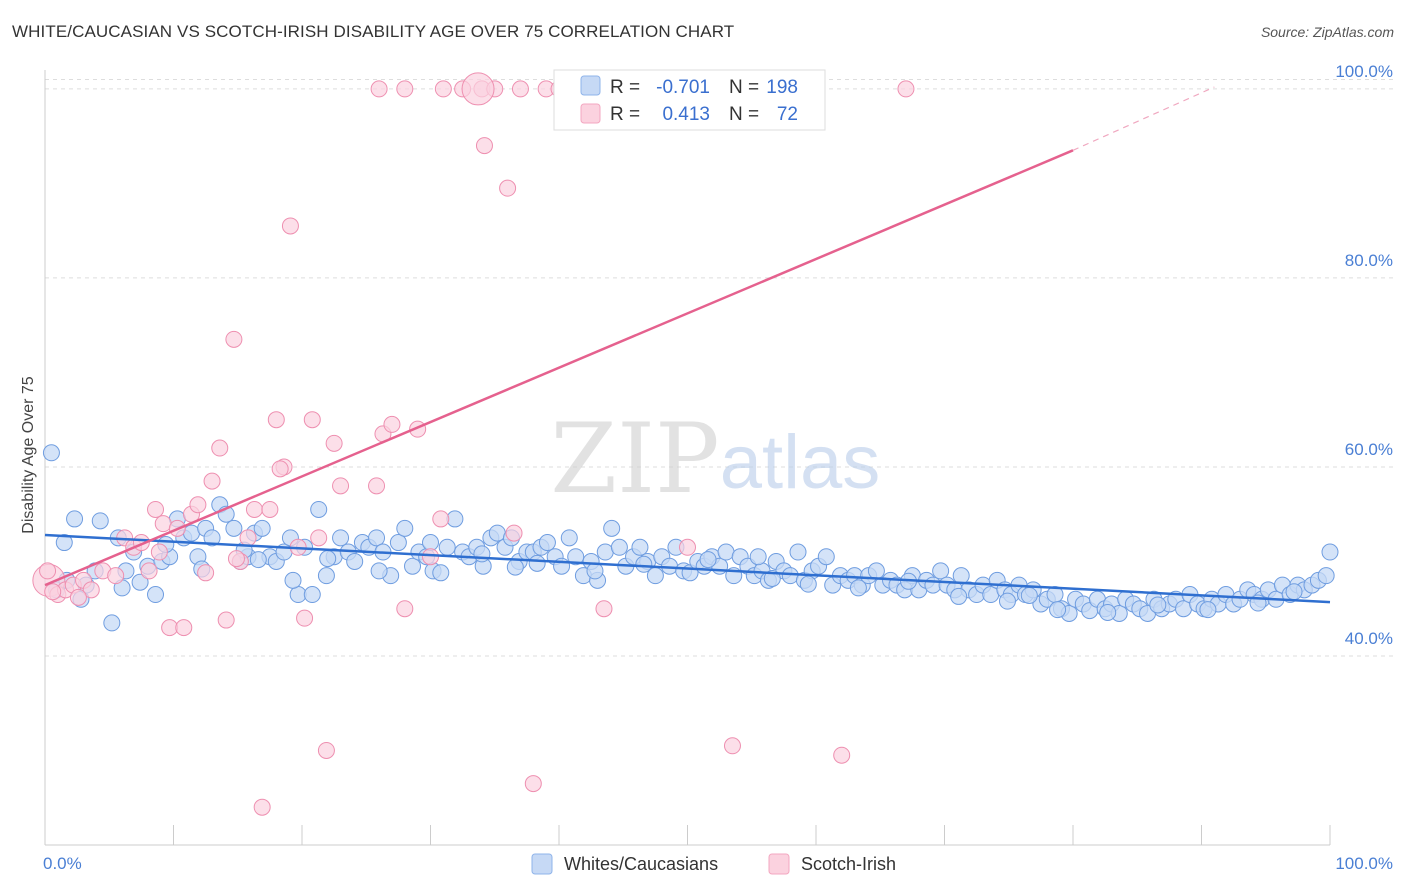 The width and height of the screenshot is (1406, 892). I want to click on watermark-atlas: atlas, so click(800, 462).